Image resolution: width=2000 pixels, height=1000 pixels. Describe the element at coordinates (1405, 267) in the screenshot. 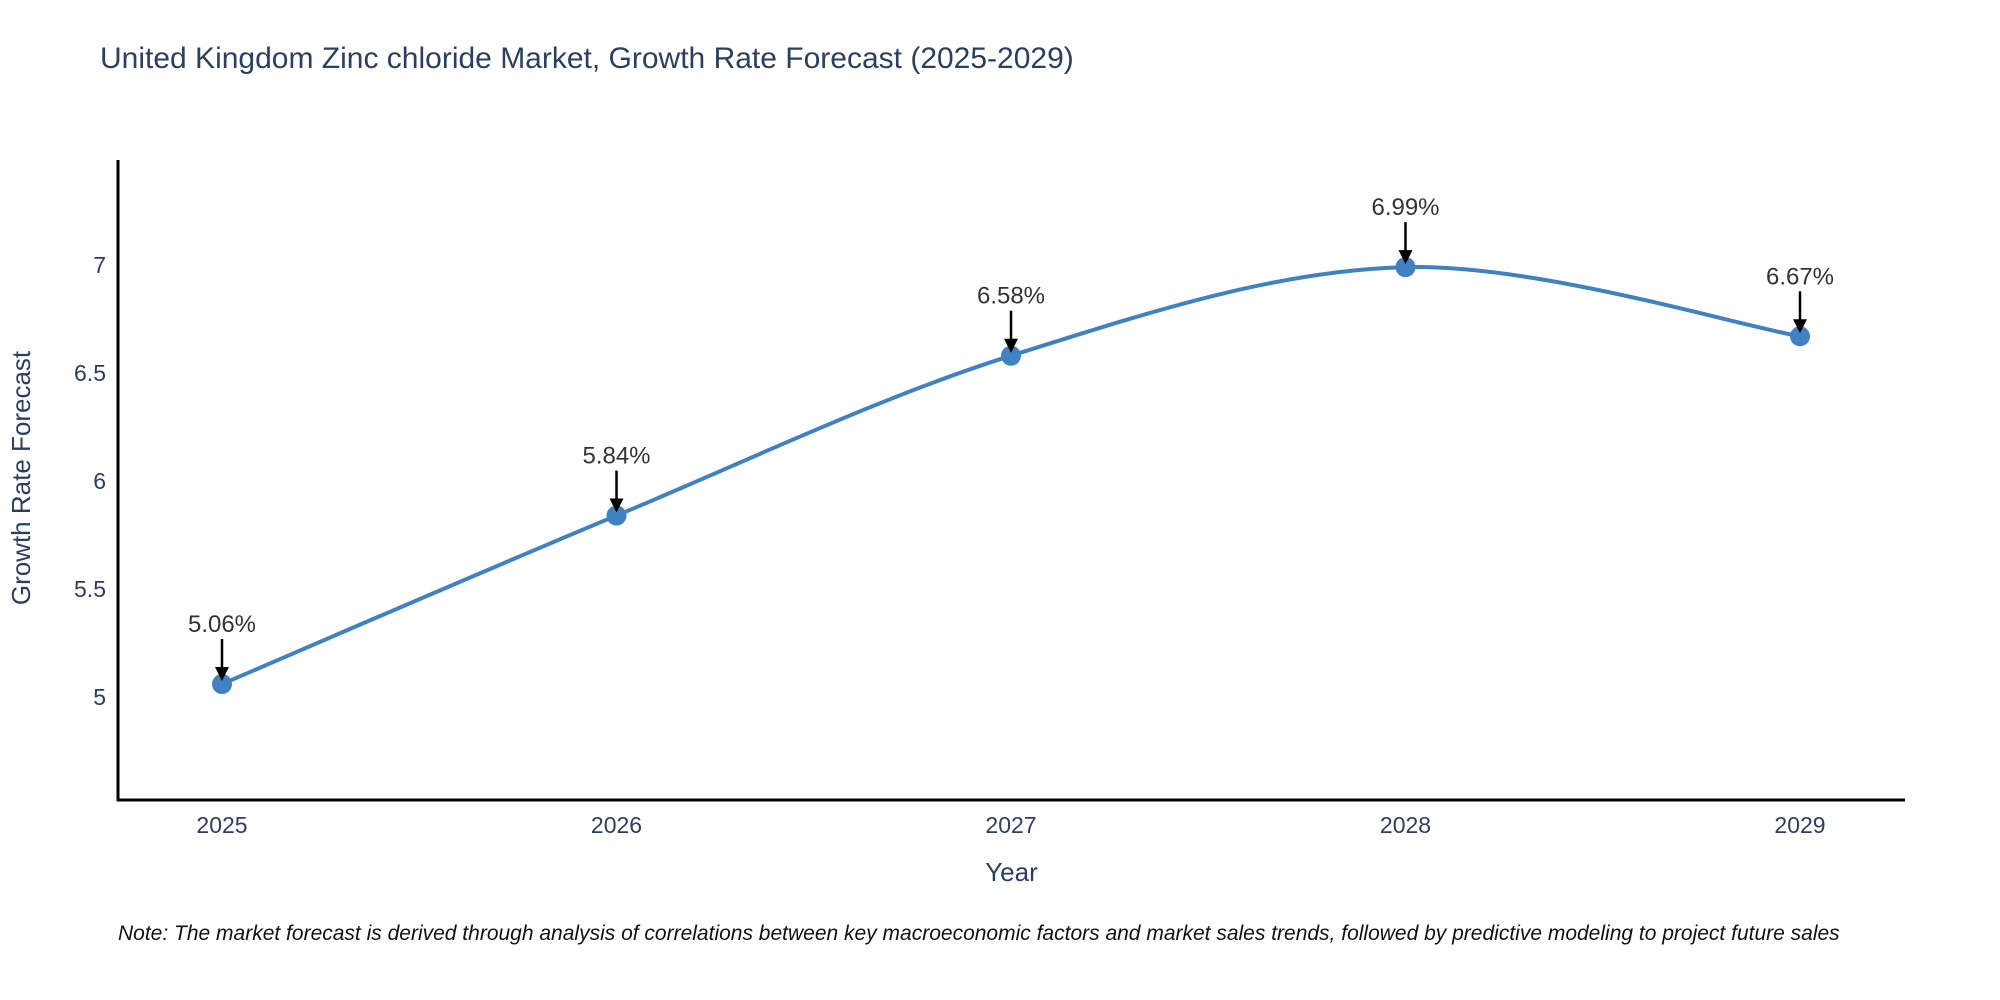

I see `data-point-2028` at that location.